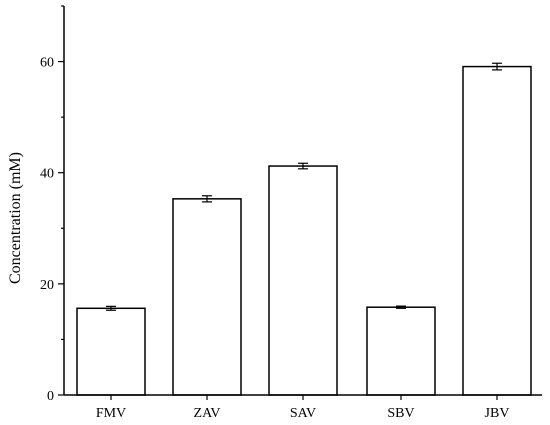 This screenshot has height=425, width=550. I want to click on bar-zav, so click(207, 297).